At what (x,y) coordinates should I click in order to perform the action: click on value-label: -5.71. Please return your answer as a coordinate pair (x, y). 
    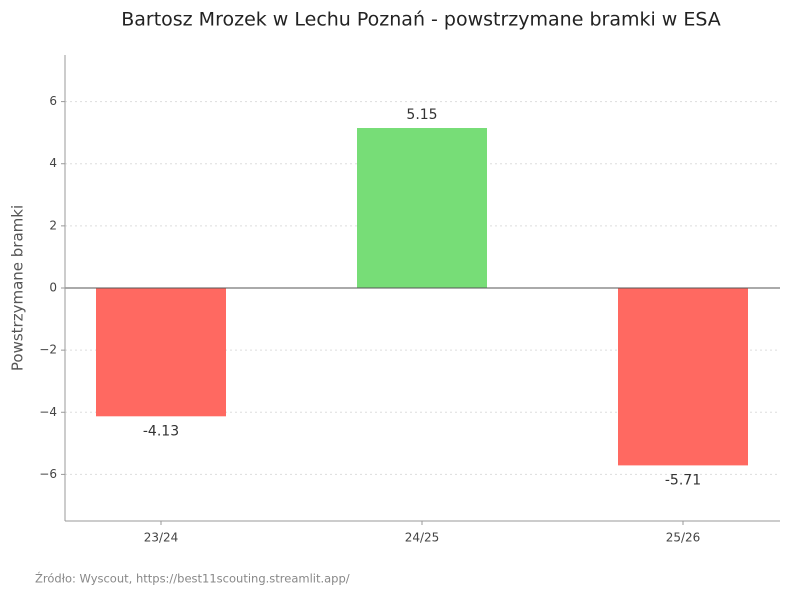
    Looking at the image, I should click on (683, 480).